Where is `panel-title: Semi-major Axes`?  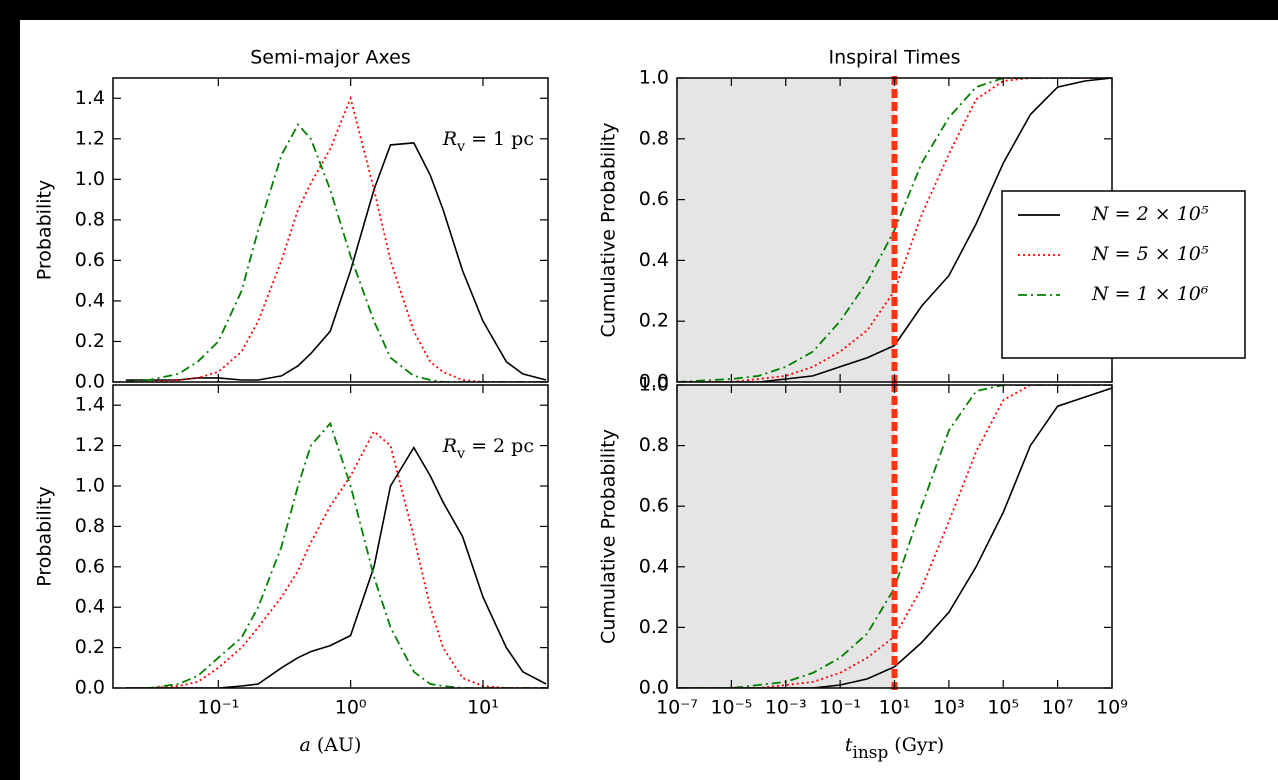
panel-title: Semi-major Axes is located at coordinates (330, 58).